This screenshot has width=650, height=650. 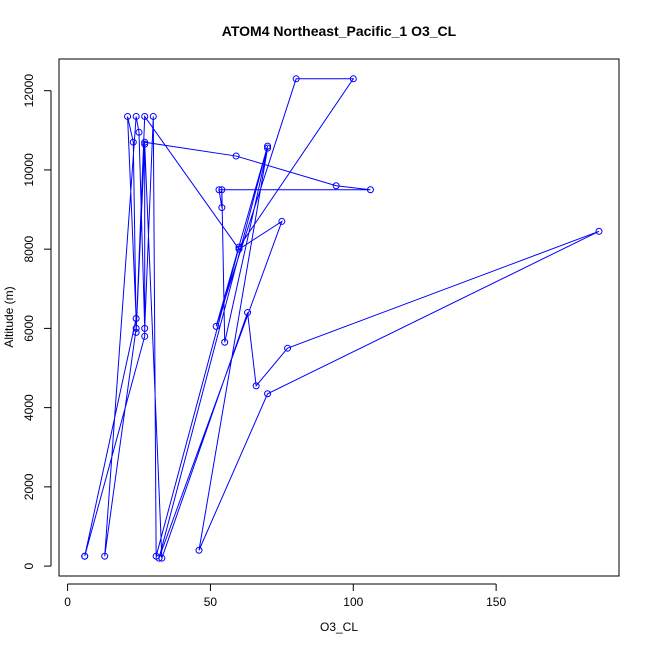 What do you see at coordinates (29, 565) in the screenshot?
I see `y-tick-label: 0` at bounding box center [29, 565].